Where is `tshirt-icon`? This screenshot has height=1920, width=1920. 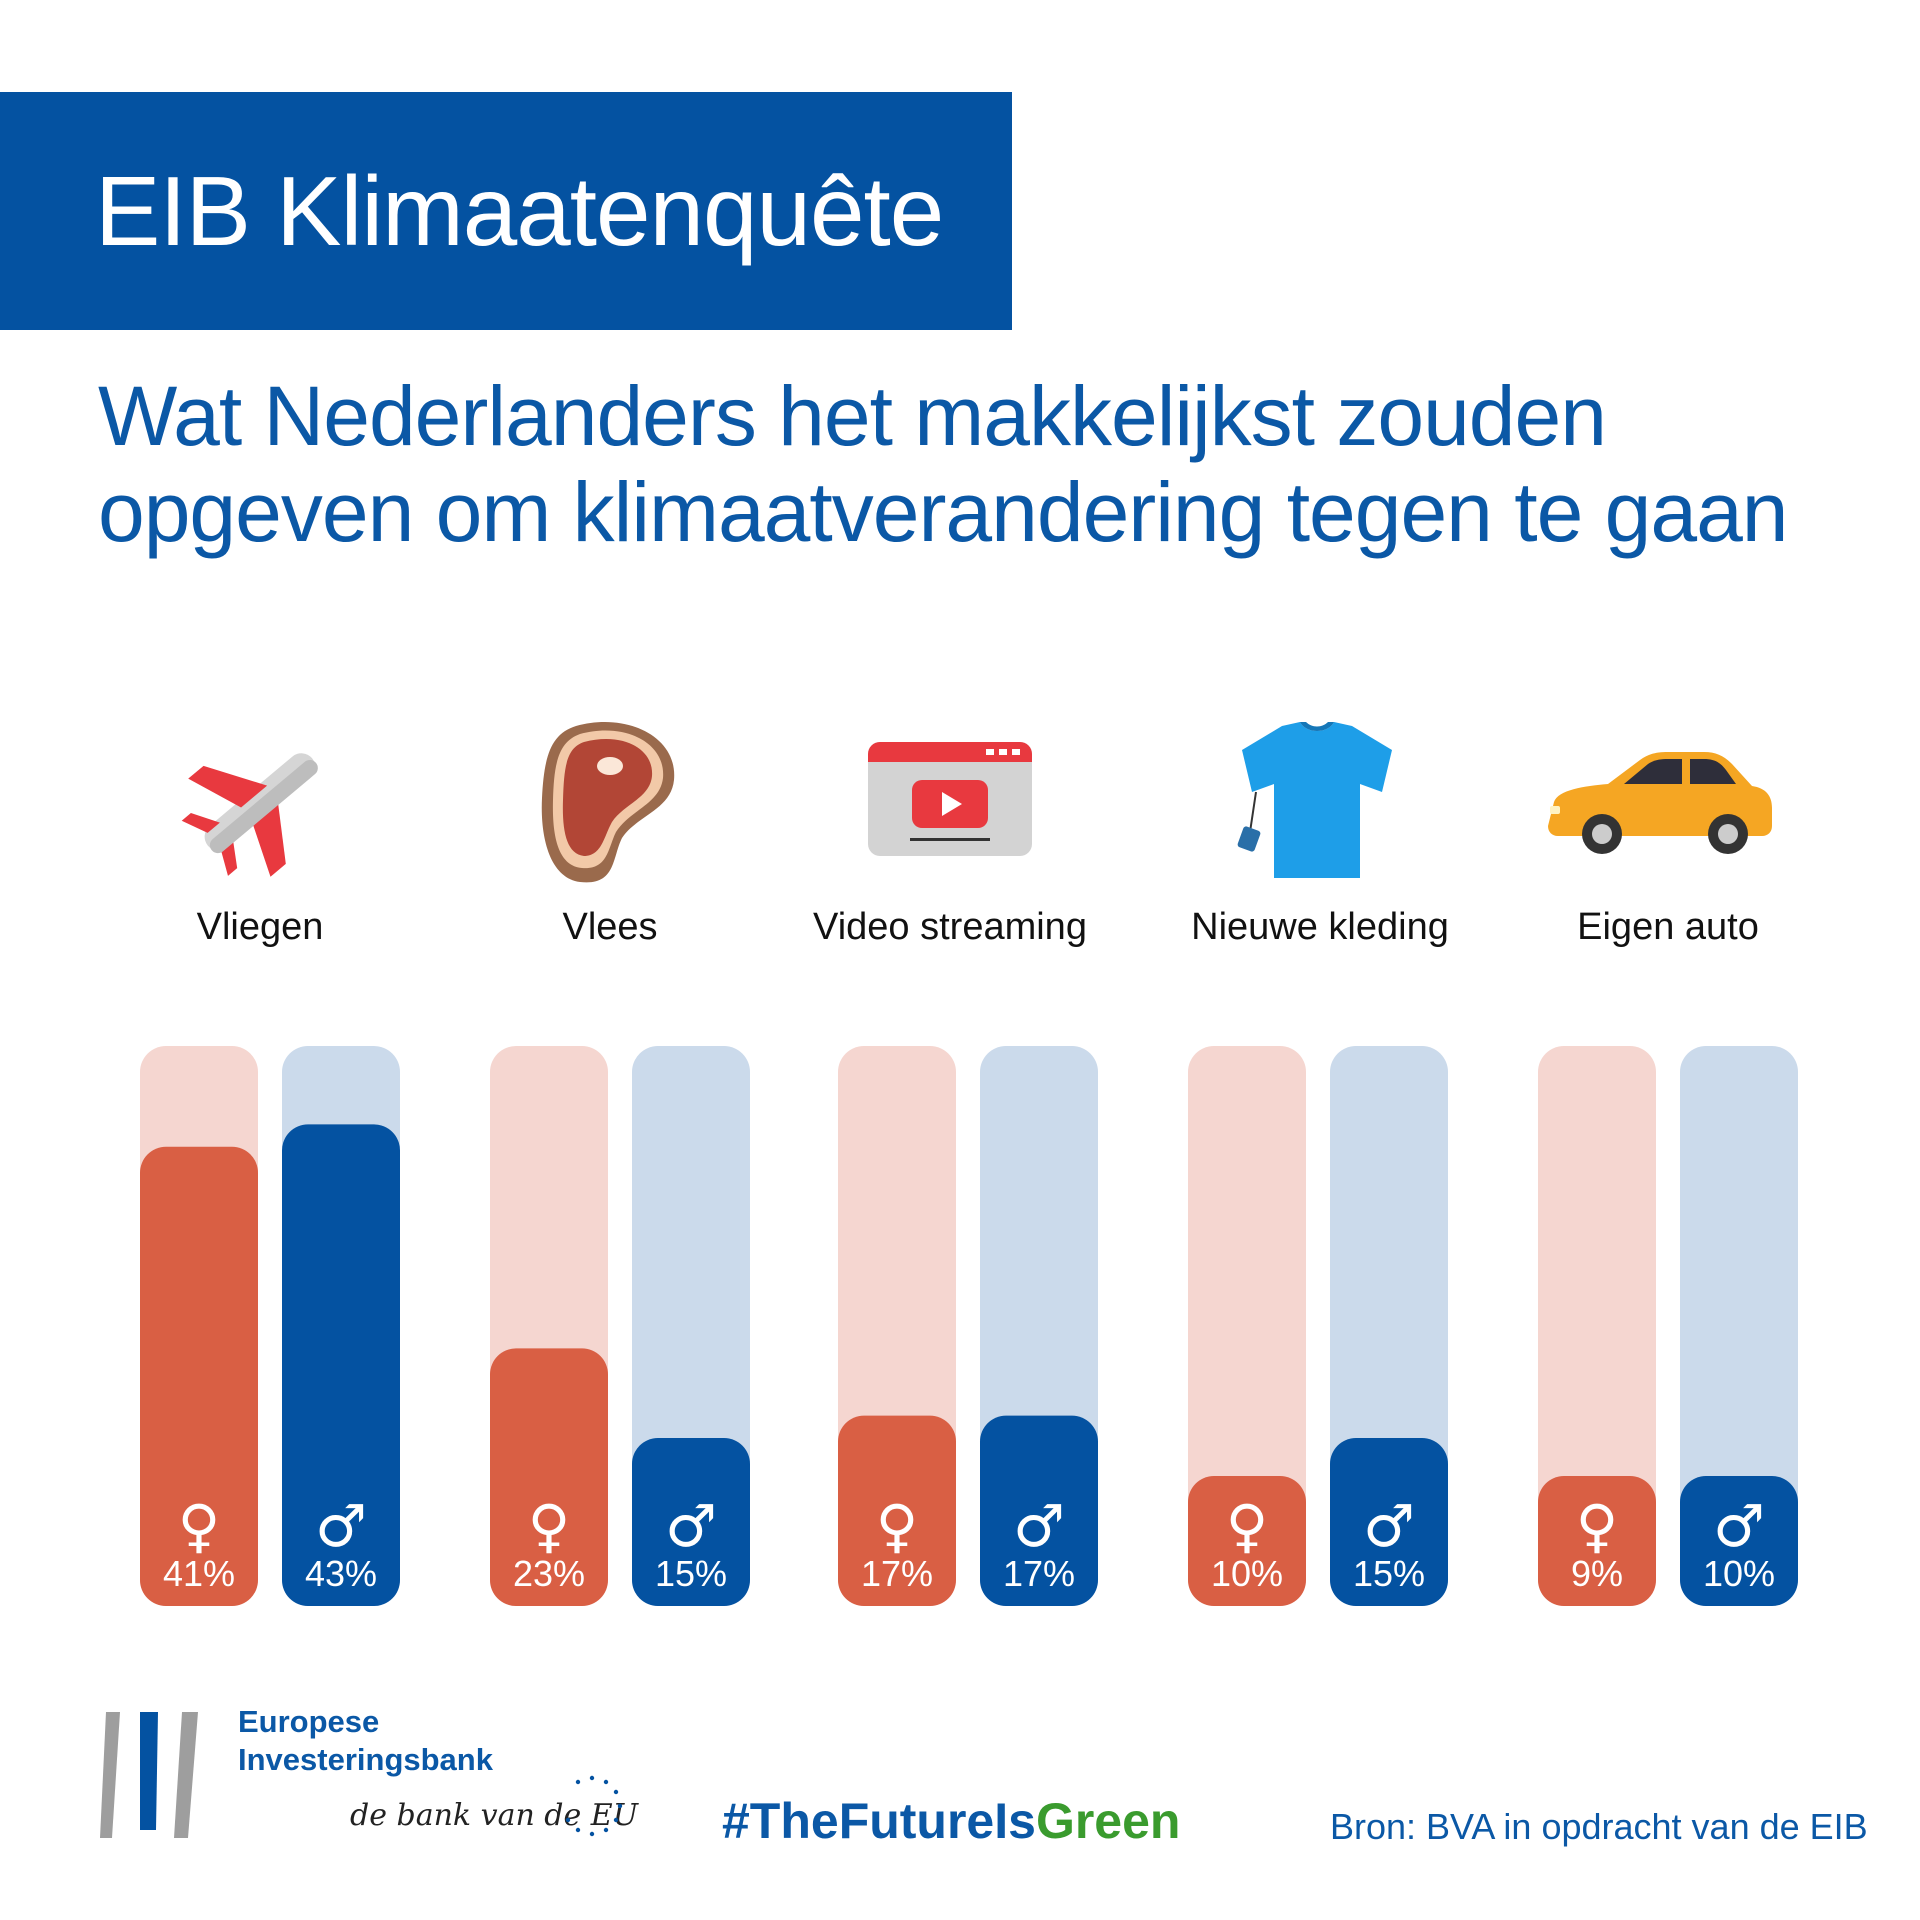 tshirt-icon is located at coordinates (1314, 800).